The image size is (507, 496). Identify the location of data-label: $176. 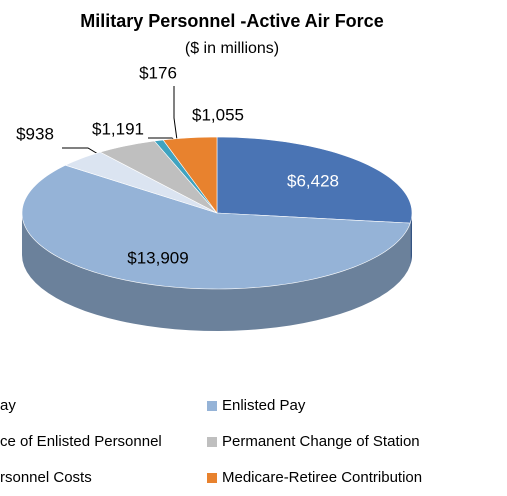
(158, 72).